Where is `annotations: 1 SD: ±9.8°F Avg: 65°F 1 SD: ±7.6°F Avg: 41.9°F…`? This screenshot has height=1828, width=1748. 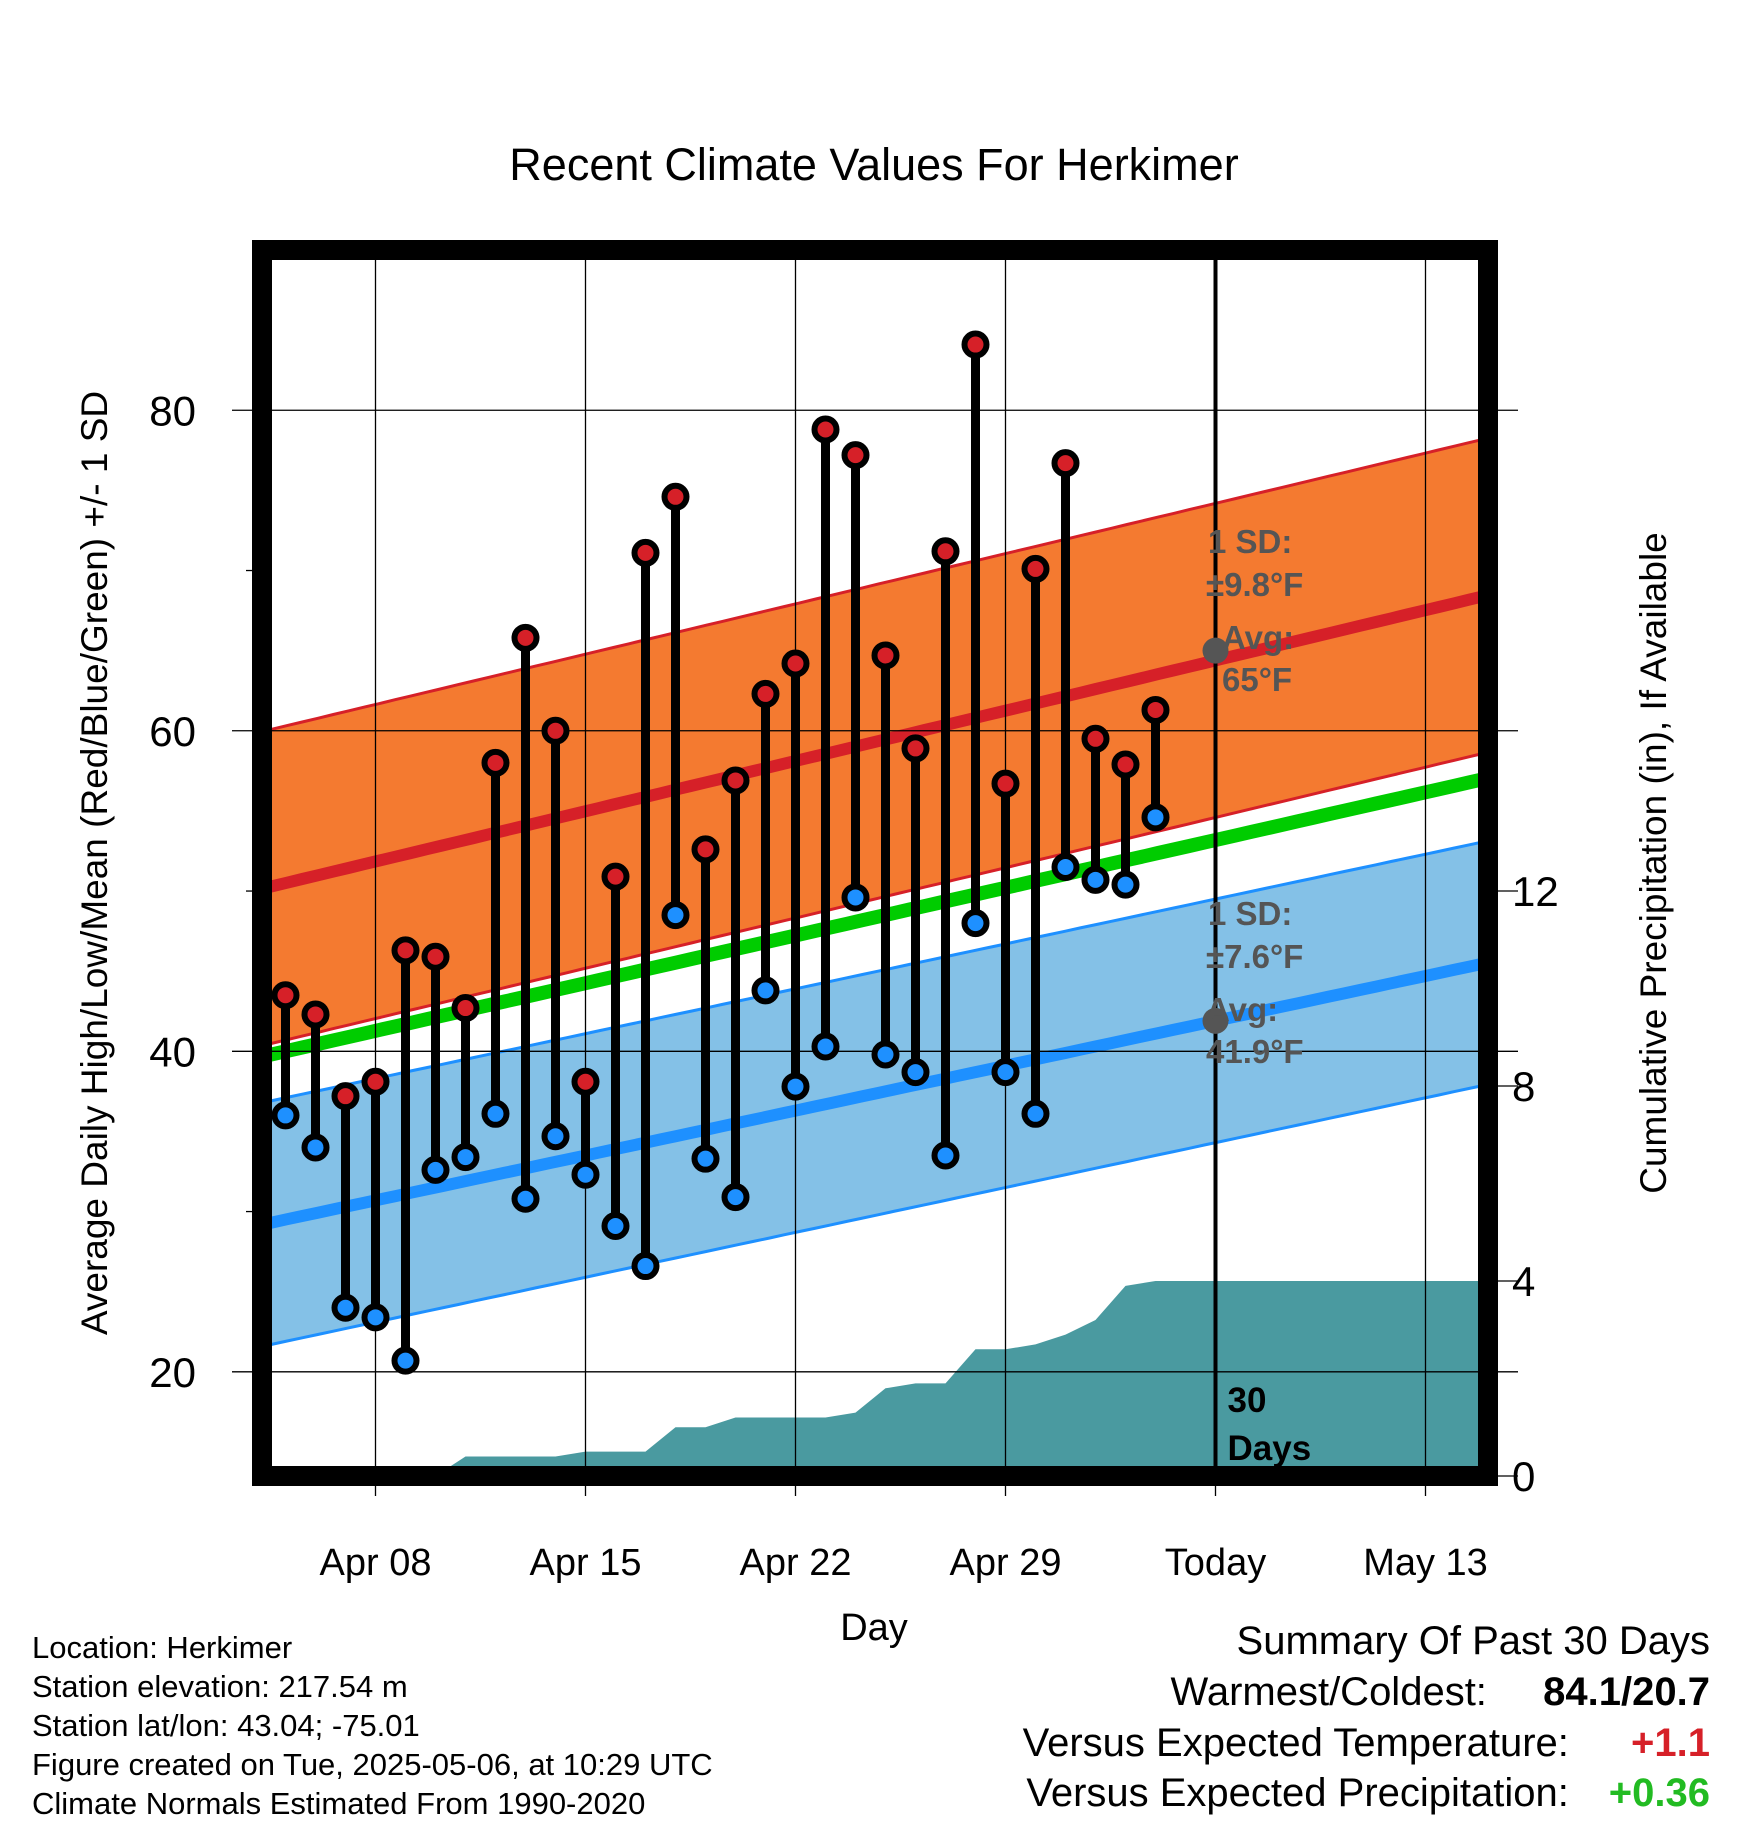
annotations: 1 SD: ±9.8°F Avg: 65°F 1 SD: ±7.6°F Avg: 41.9°F… is located at coordinates (1256, 995).